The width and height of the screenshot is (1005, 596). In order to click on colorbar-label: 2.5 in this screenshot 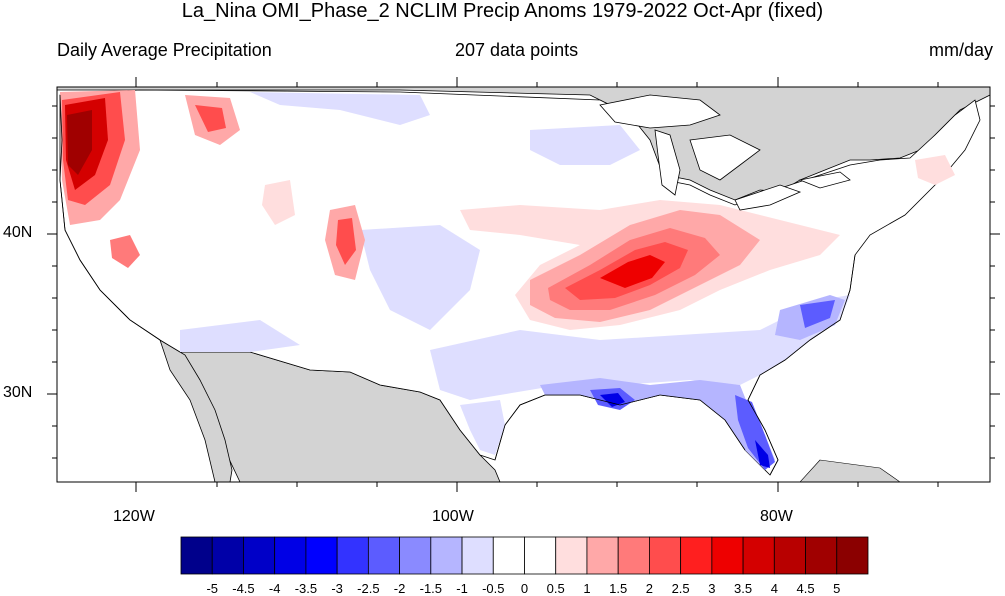, I will do `click(680, 588)`.